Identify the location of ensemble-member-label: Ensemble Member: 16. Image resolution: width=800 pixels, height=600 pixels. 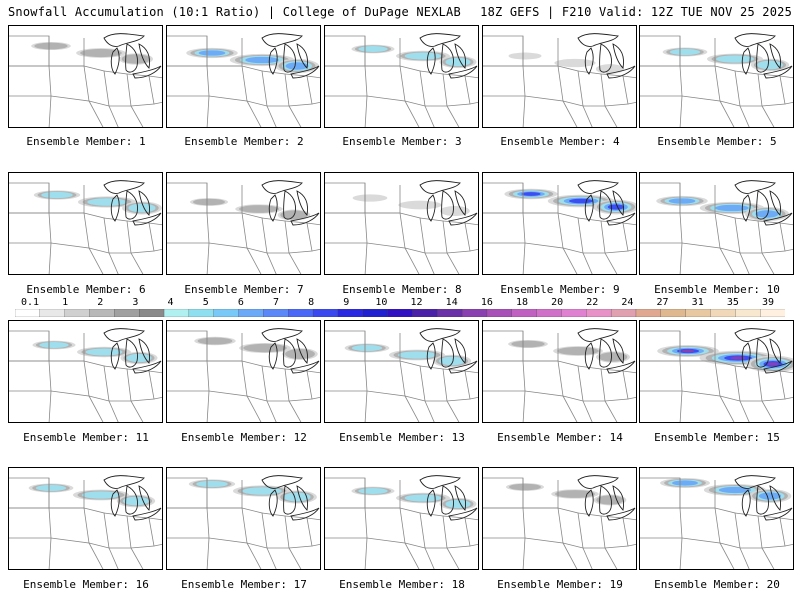
(86, 584).